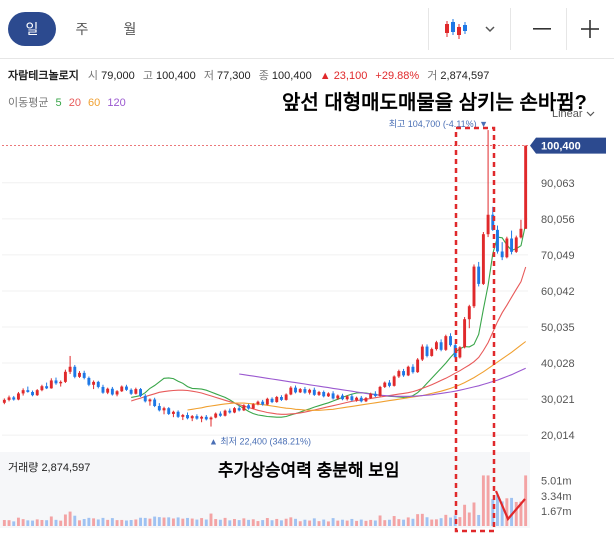 The width and height of the screenshot is (614, 536). I want to click on highlight-box, so click(475, 329).